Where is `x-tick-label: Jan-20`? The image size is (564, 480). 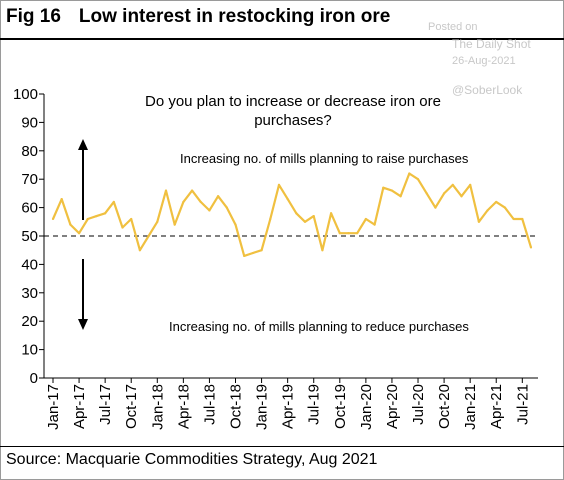 x-tick-label: Jan-20 is located at coordinates (366, 407).